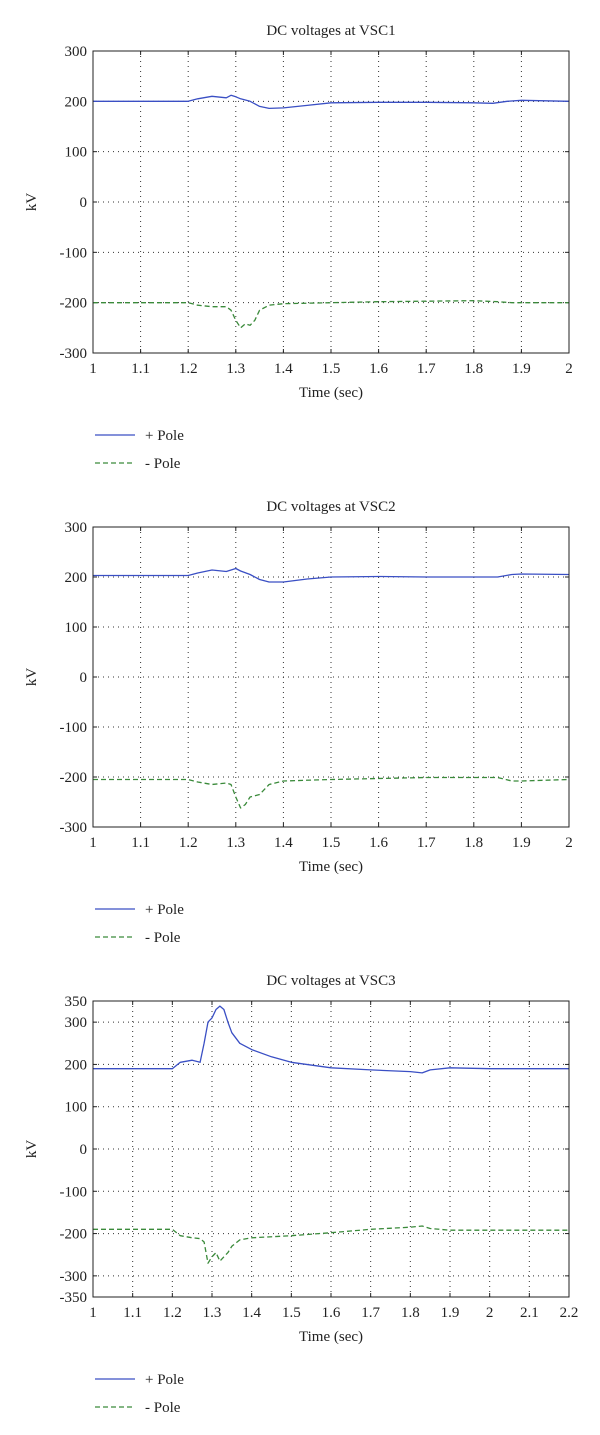  Describe the element at coordinates (76, 1002) in the screenshot. I see `y-tick-label: 350` at that location.